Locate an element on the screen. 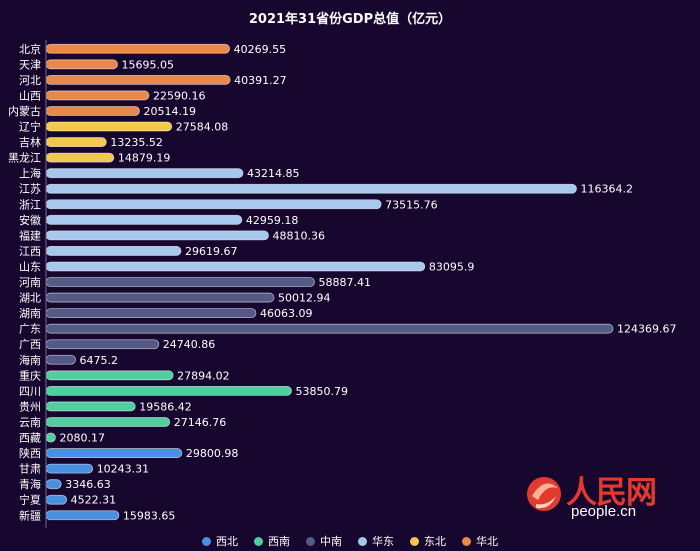  value-label: 40269.55 is located at coordinates (260, 49).